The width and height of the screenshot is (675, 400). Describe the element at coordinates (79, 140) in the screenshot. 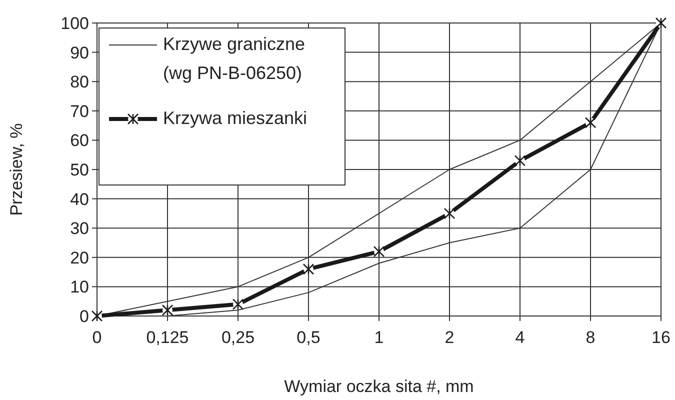

I see `y-tick-label: 60` at that location.